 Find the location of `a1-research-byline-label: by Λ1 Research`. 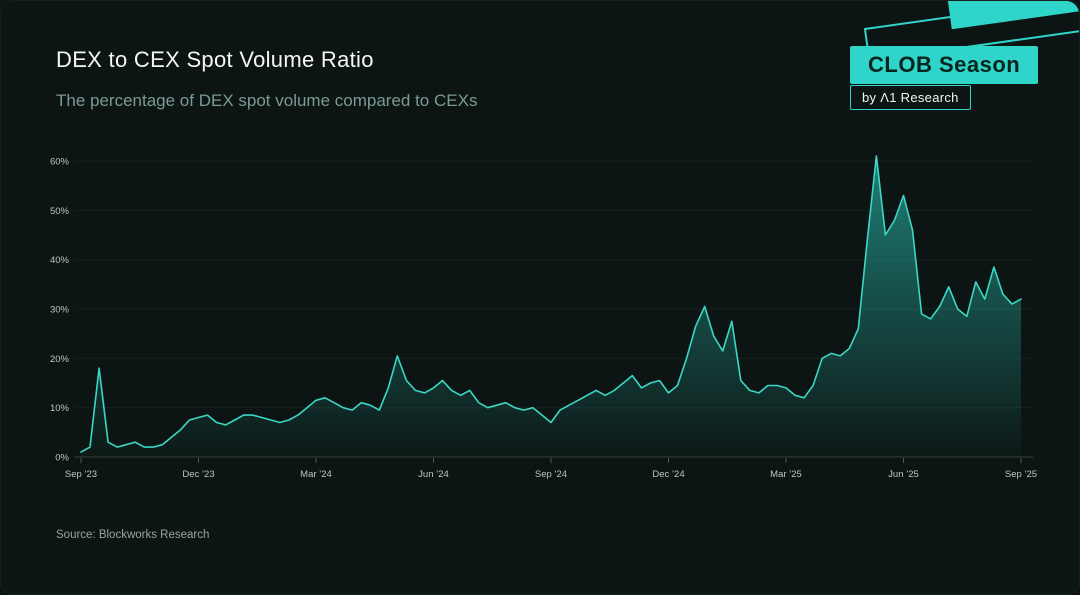

a1-research-byline-label: by Λ1 Research is located at coordinates (910, 97).